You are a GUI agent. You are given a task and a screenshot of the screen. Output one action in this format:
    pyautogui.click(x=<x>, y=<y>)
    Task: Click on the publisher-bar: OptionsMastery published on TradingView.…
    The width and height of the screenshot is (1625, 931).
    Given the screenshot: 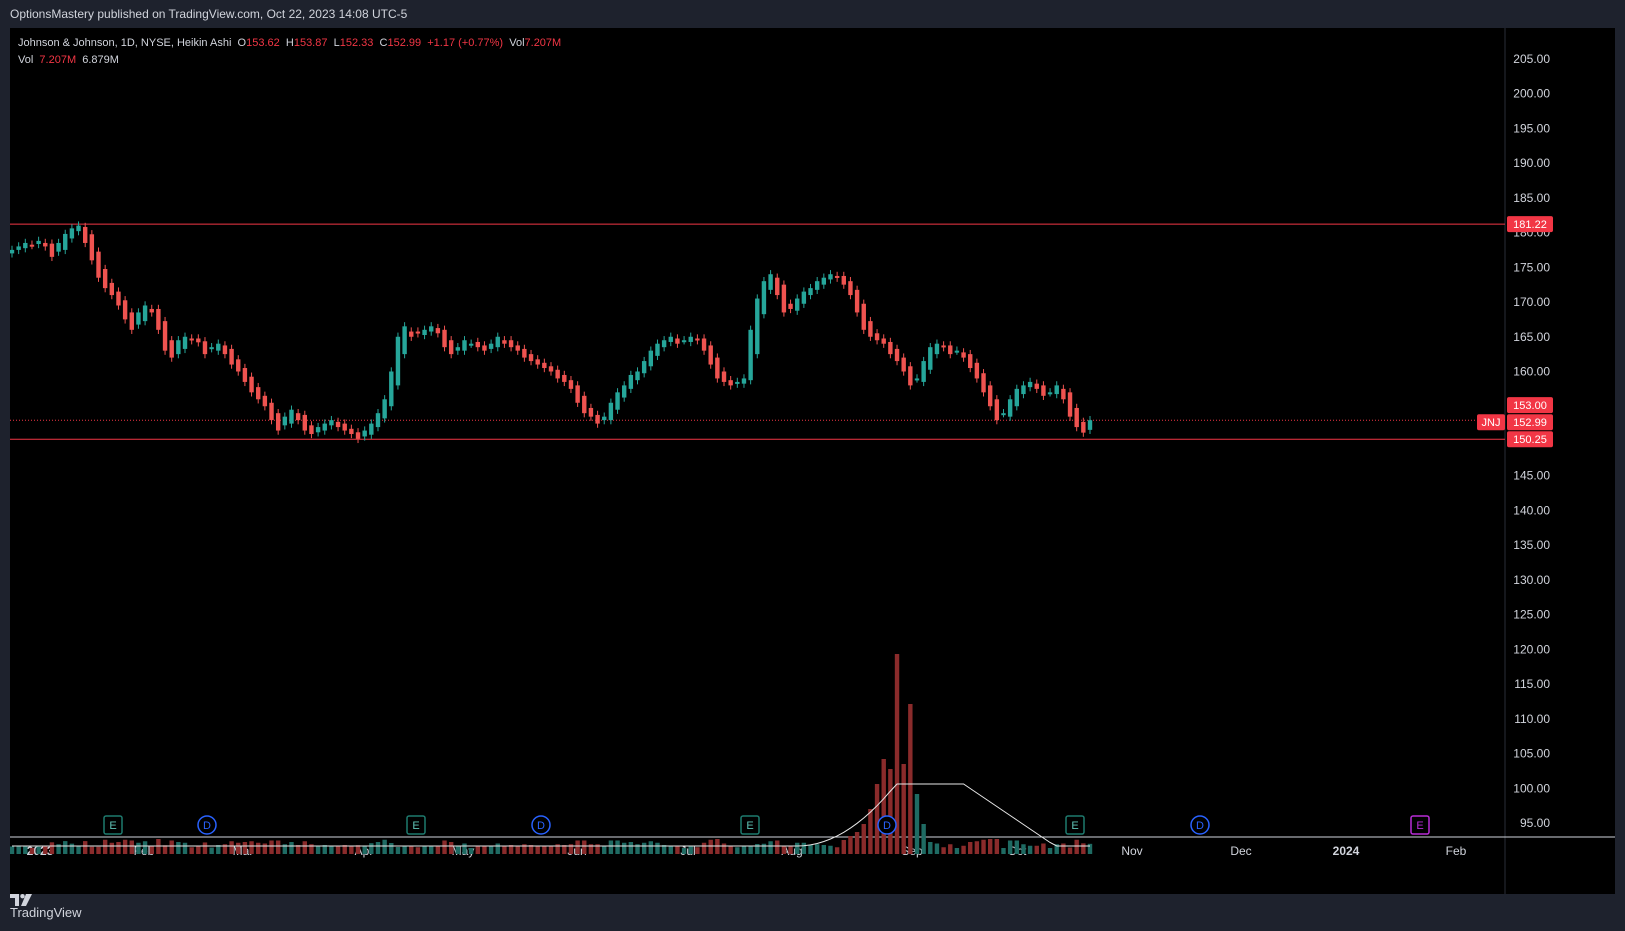 What is the action you would take?
    pyautogui.click(x=812, y=14)
    